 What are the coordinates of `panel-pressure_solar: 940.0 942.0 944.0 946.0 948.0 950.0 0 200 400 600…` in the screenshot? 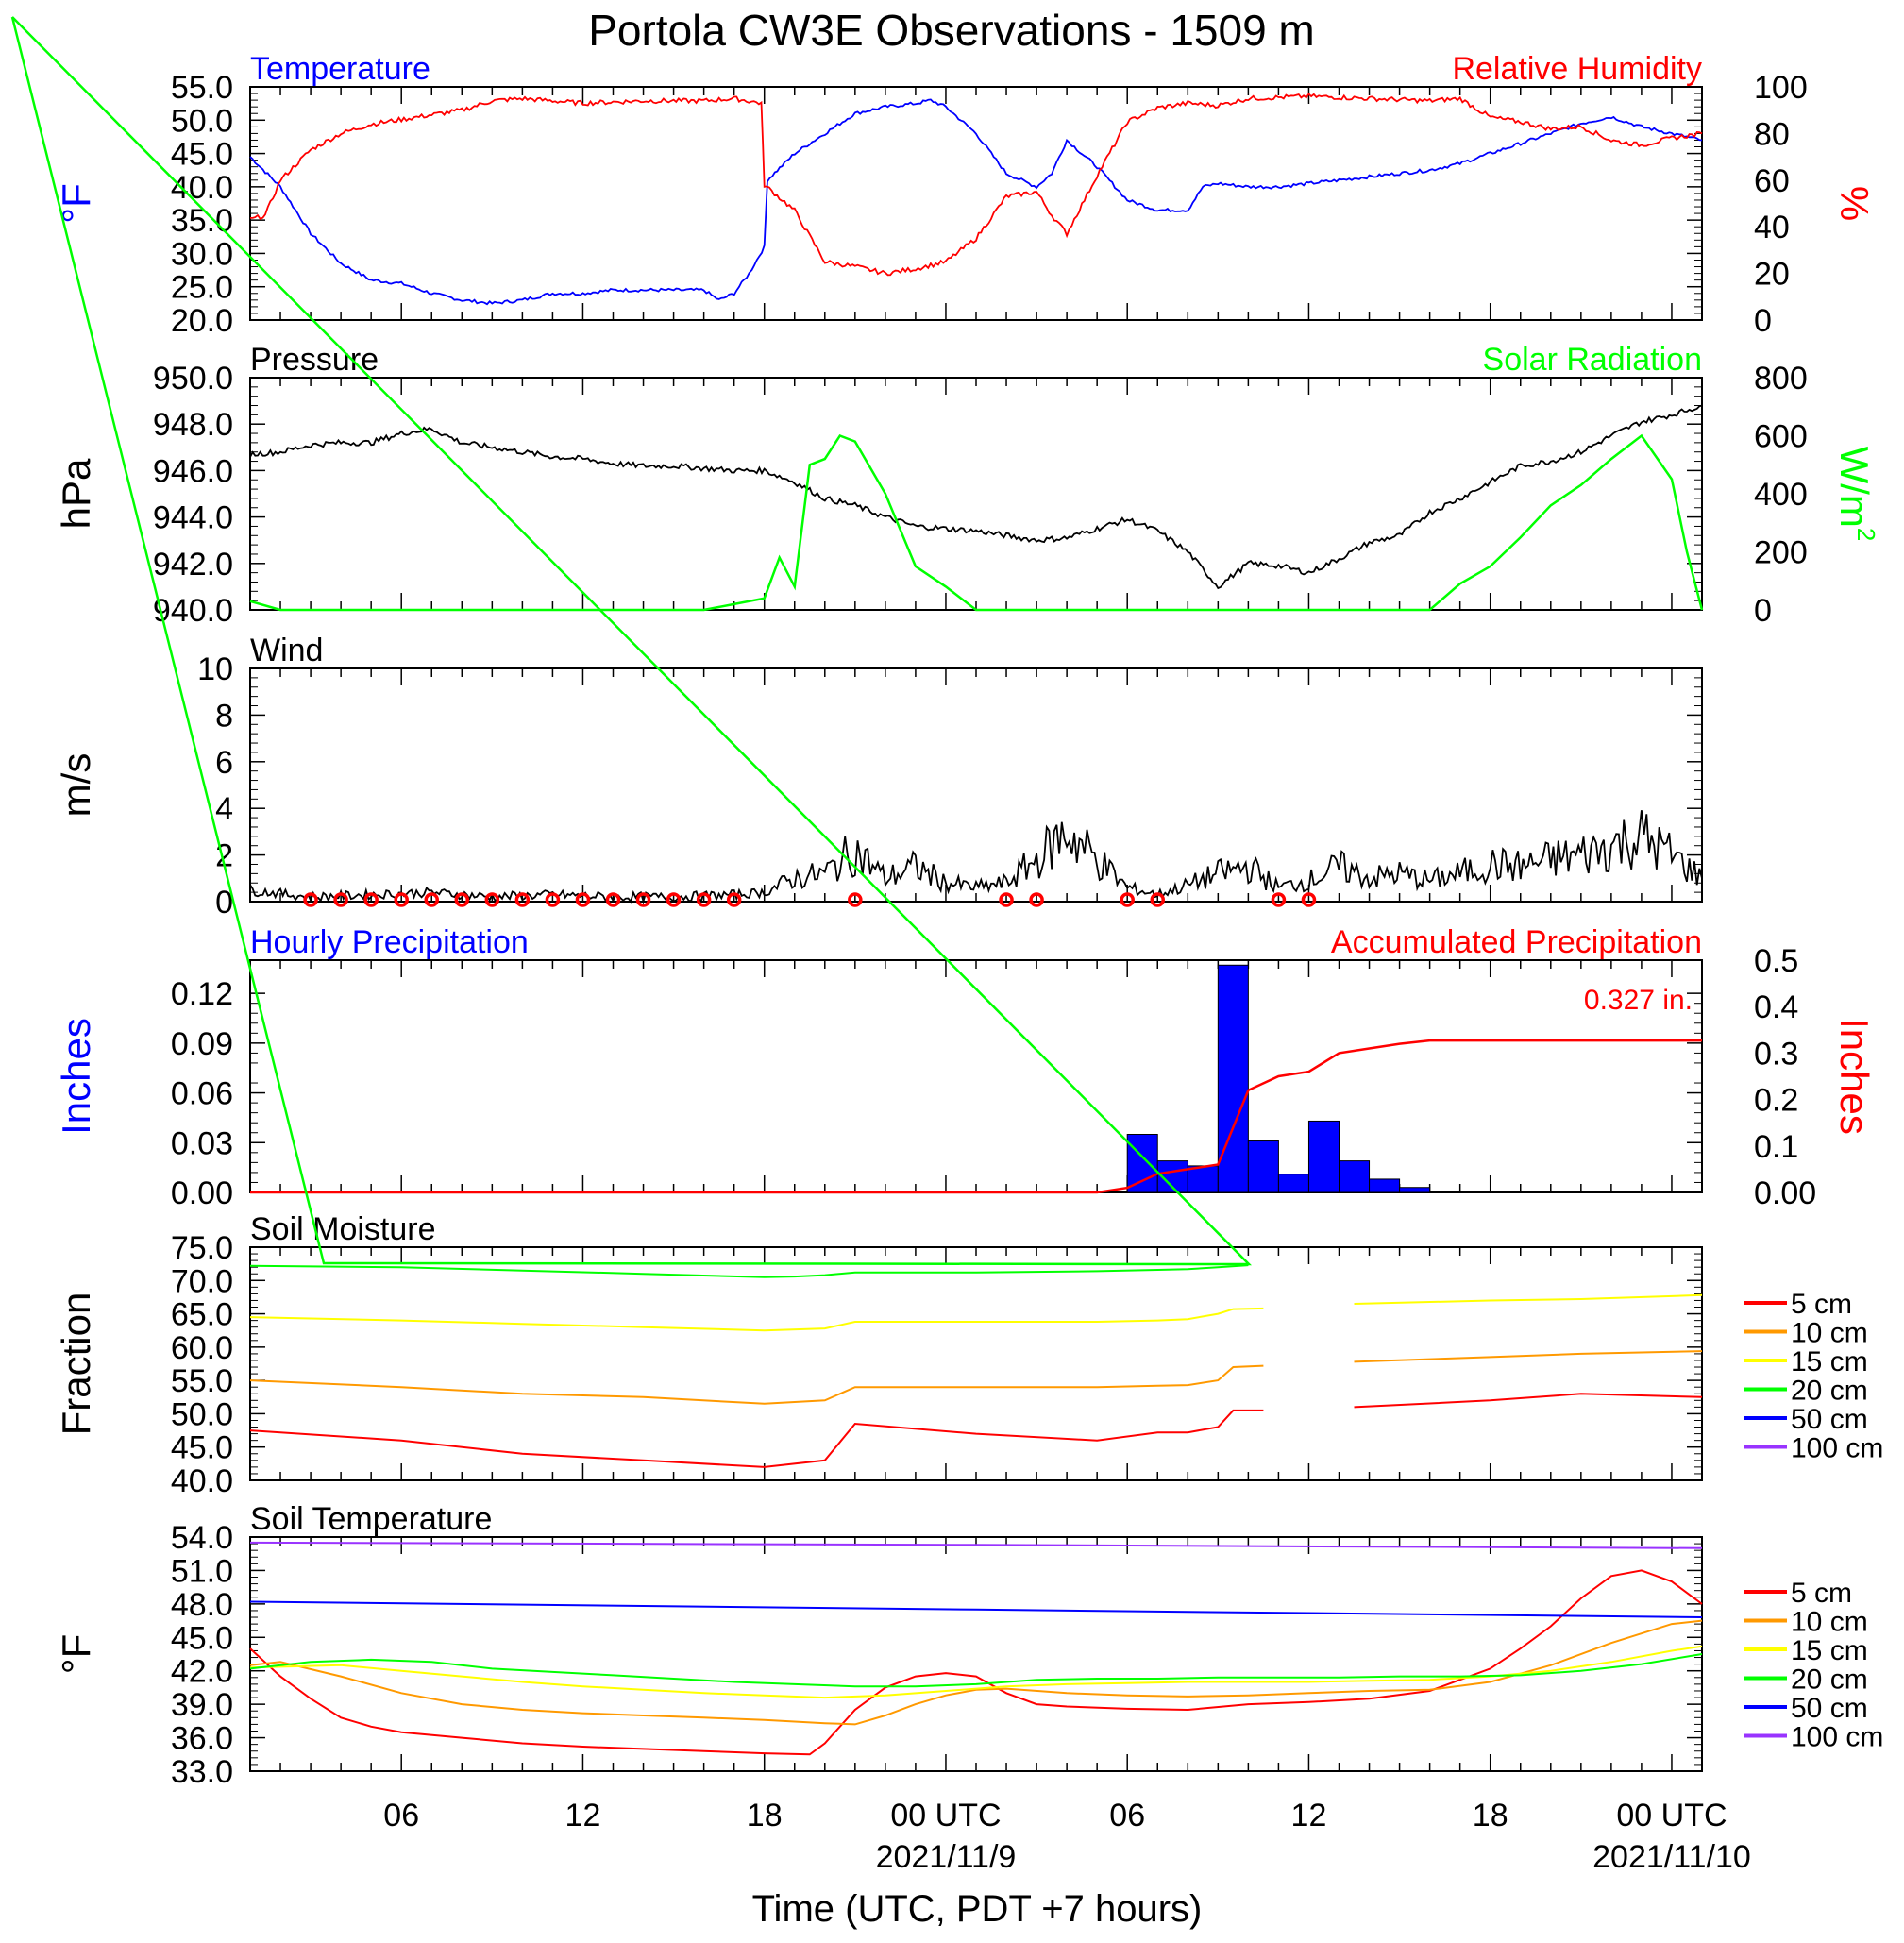 It's located at (967, 485).